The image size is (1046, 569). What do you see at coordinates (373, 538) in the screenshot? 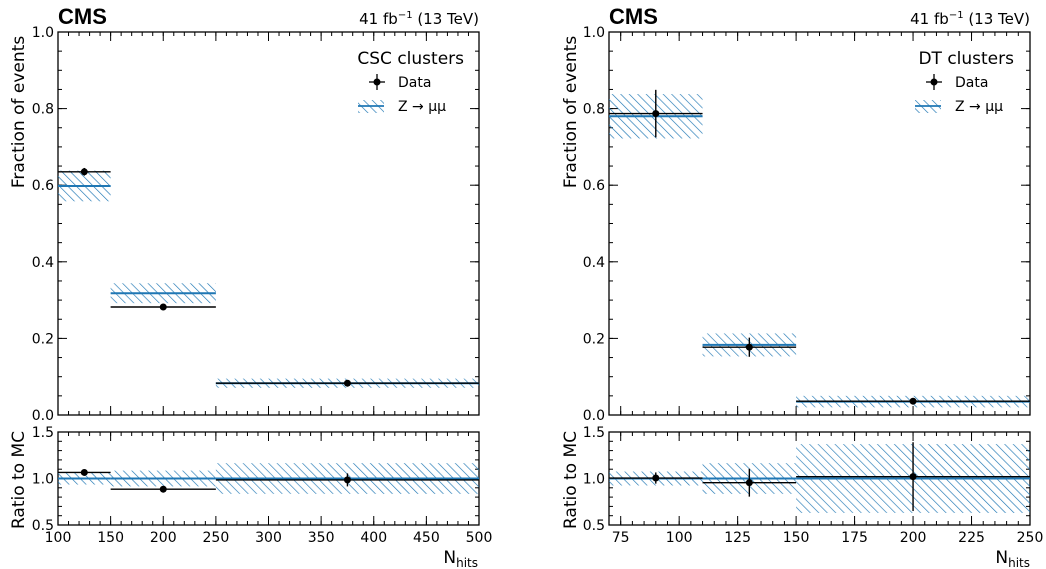
I see `x-tick-label: 400` at bounding box center [373, 538].